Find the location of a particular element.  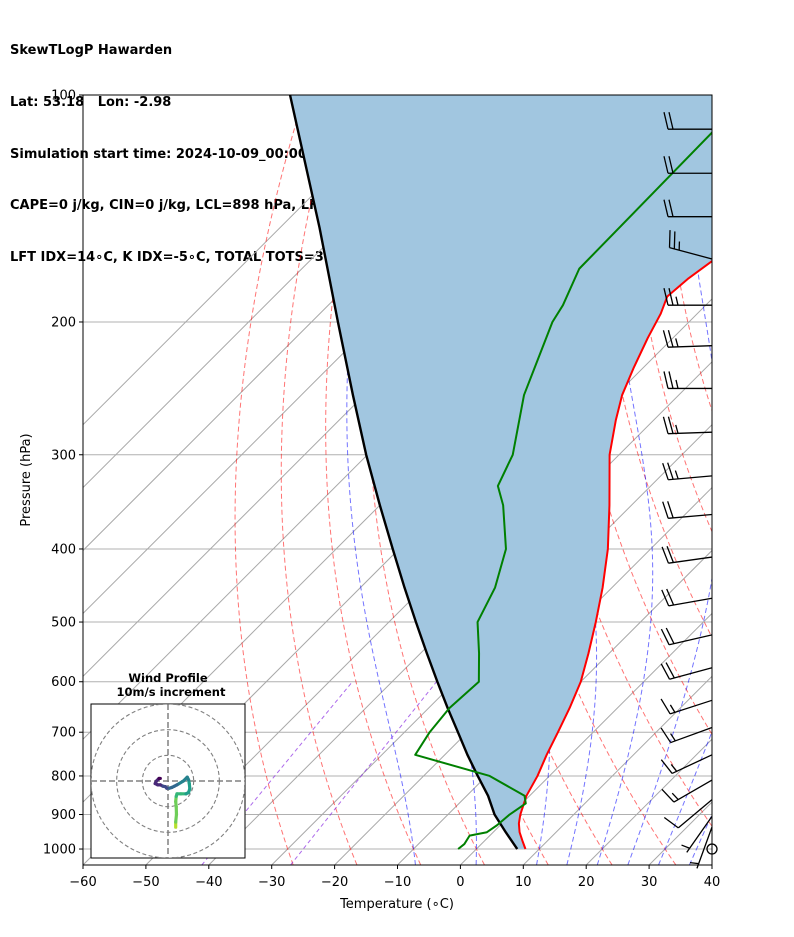

x-tick-label: 30 is located at coordinates (649, 882).